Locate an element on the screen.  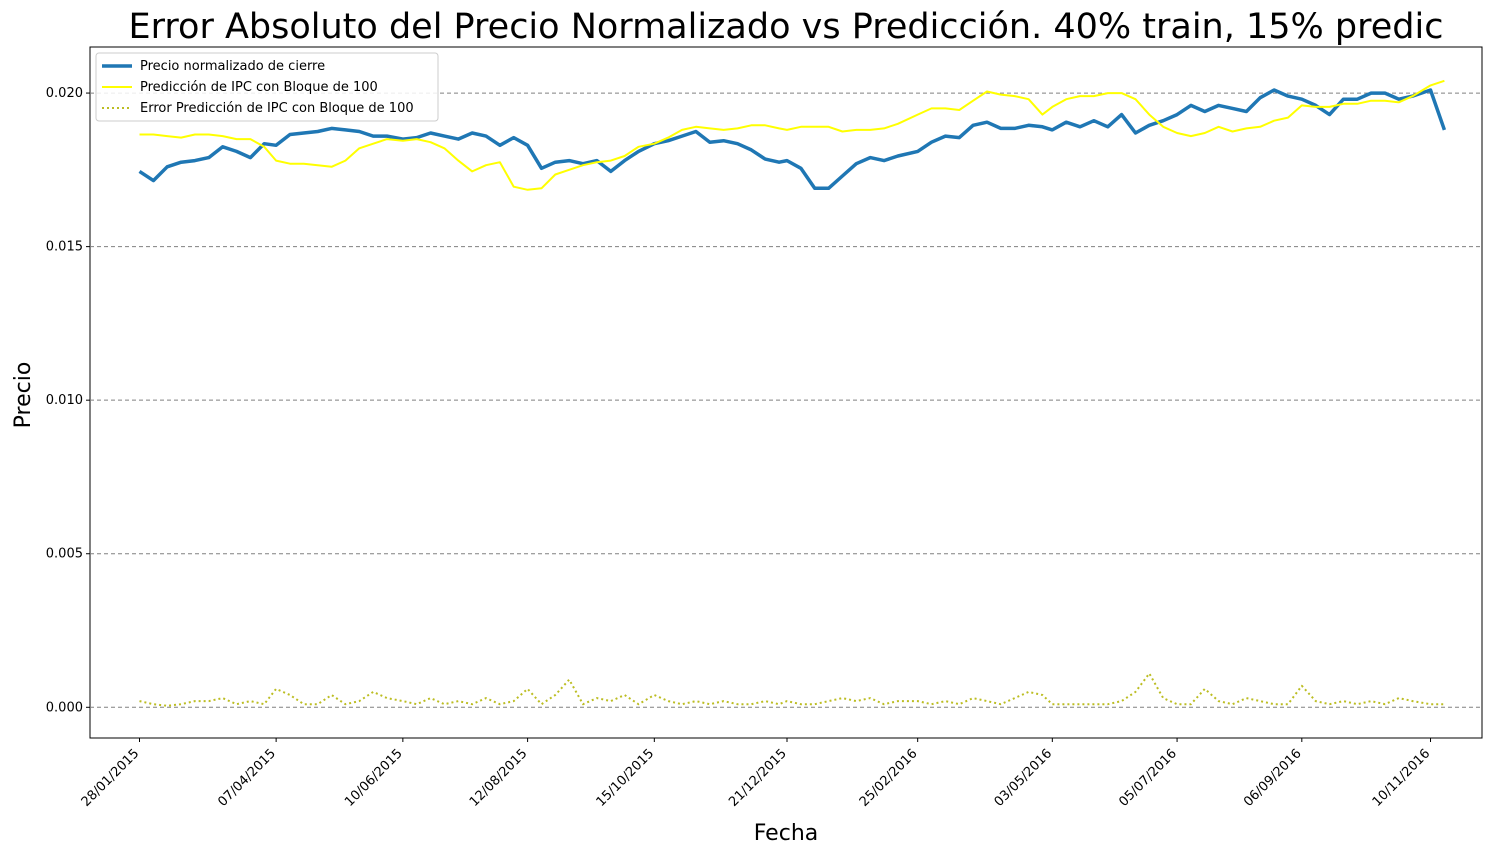
y-tick-label: 0.020 is located at coordinates (64, 93).